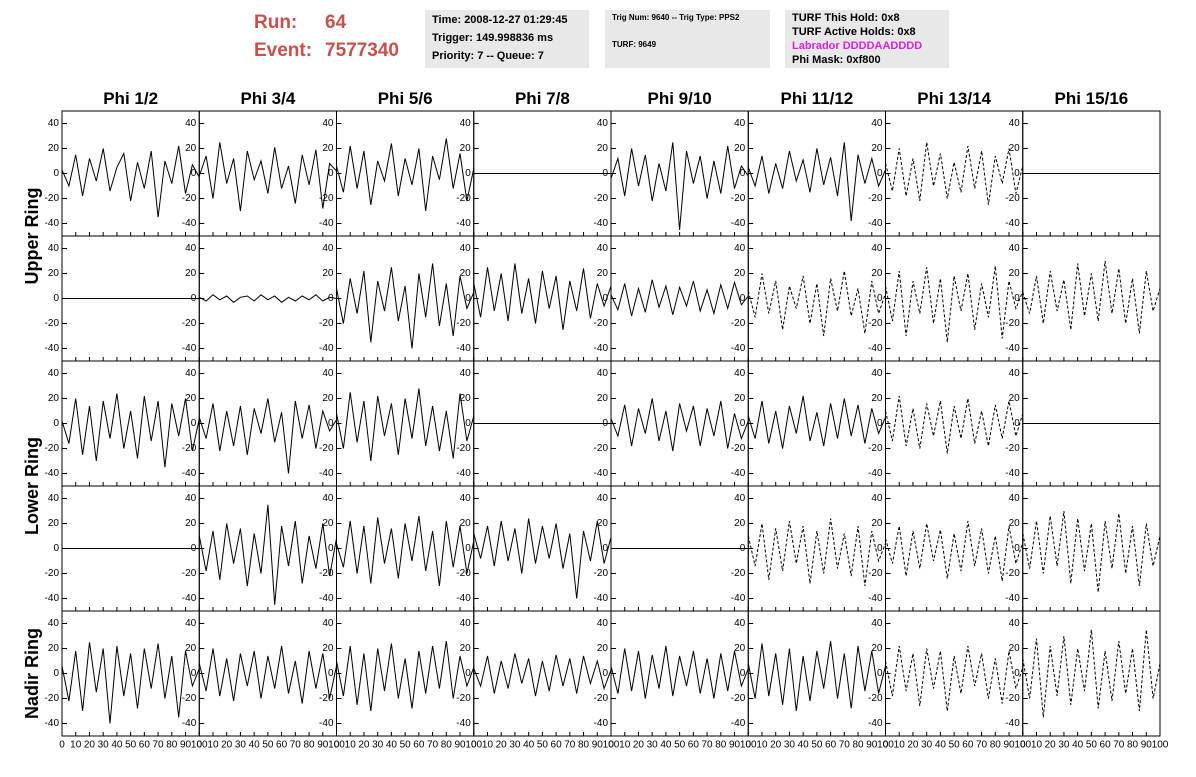 The height and width of the screenshot is (777, 1196). I want to click on event-number: 7577340, so click(362, 50).